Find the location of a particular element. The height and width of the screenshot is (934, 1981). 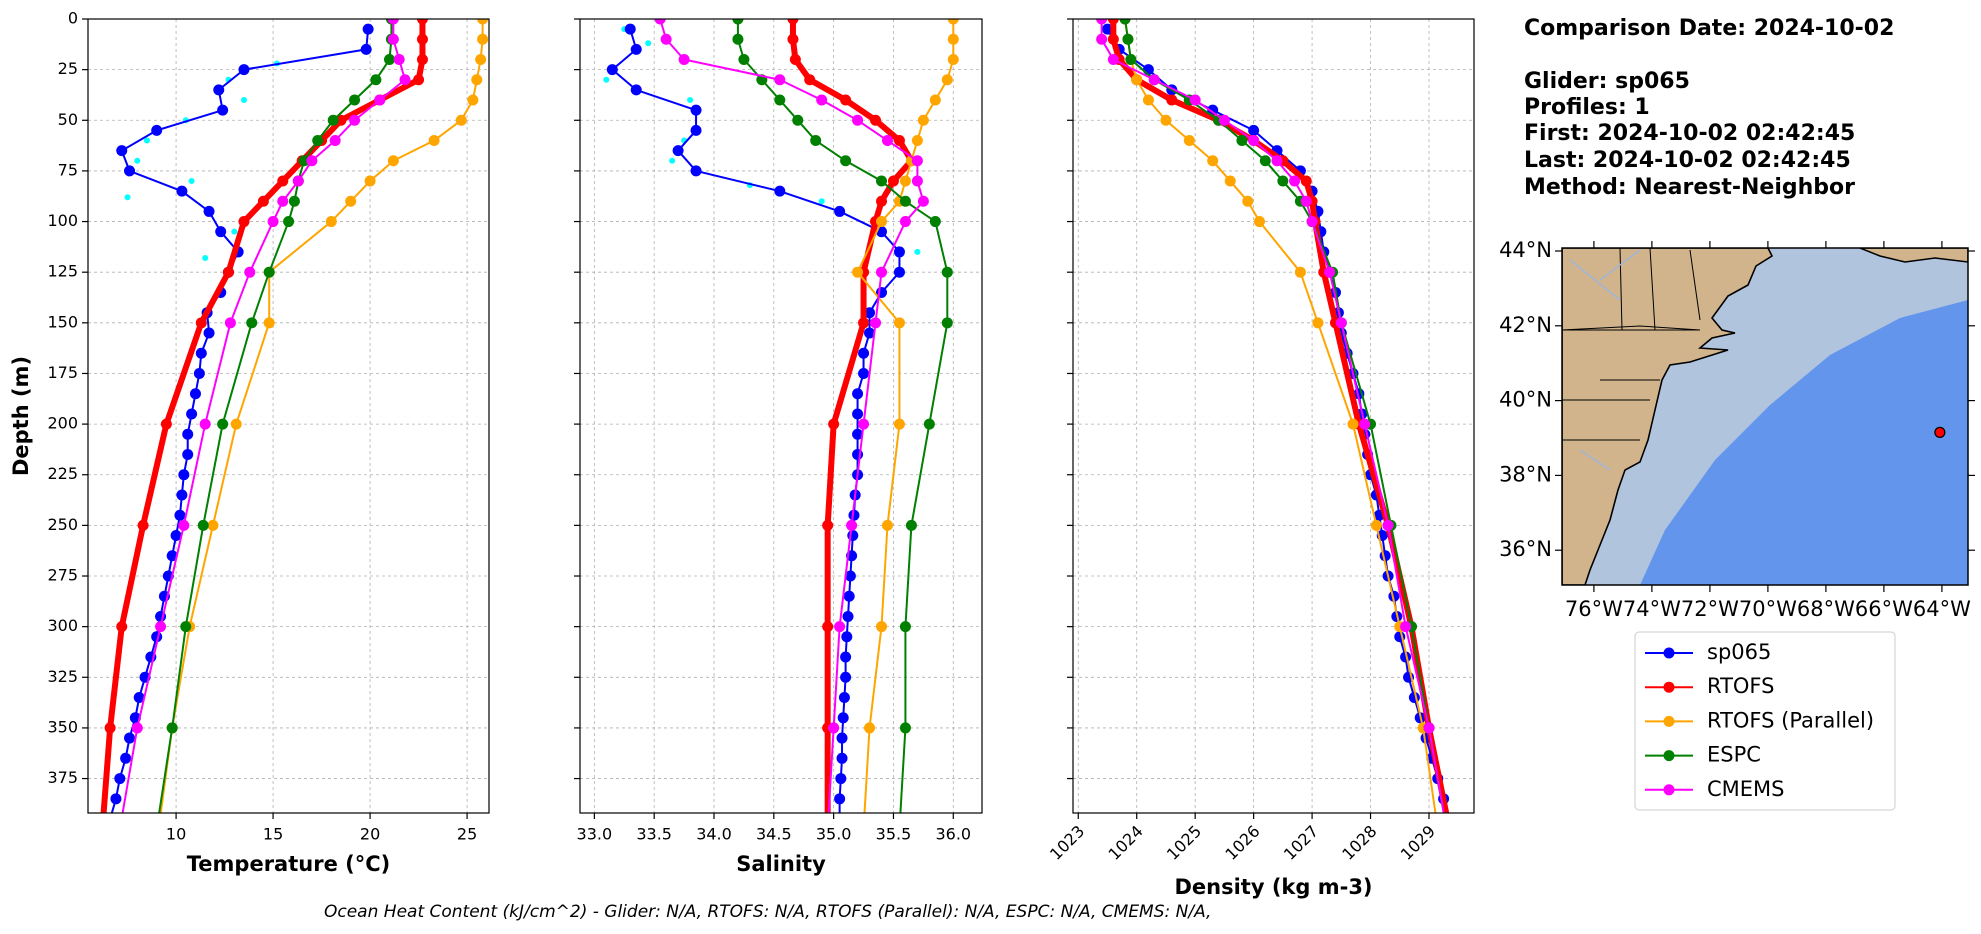

x-tick-label: 33.5 is located at coordinates (654, 834).